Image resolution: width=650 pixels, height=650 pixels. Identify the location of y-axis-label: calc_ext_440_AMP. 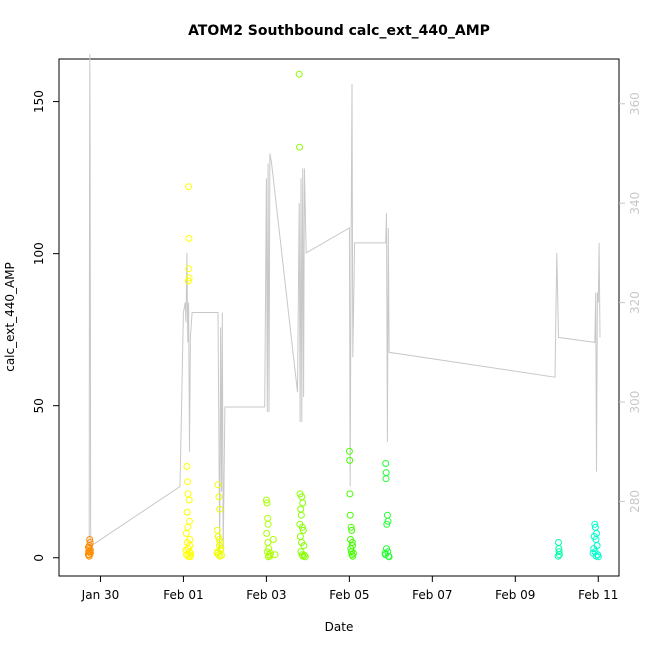
(10, 317).